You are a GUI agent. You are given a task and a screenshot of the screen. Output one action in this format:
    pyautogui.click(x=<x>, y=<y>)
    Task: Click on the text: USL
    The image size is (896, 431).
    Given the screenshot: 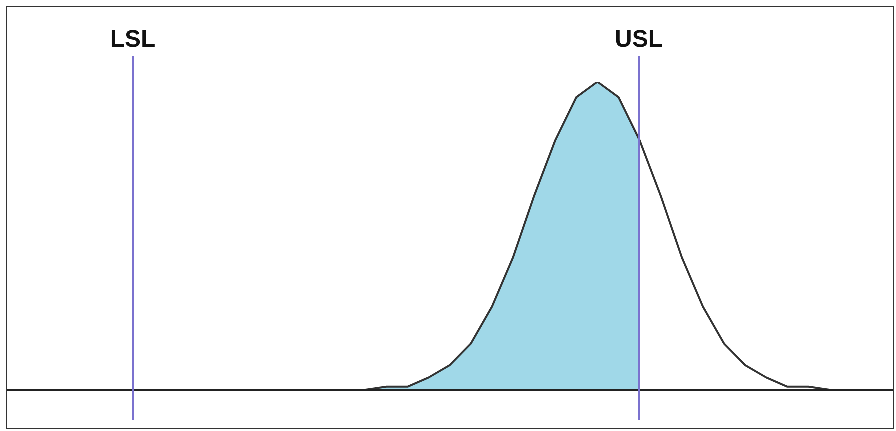 What is the action you would take?
    pyautogui.click(x=639, y=39)
    